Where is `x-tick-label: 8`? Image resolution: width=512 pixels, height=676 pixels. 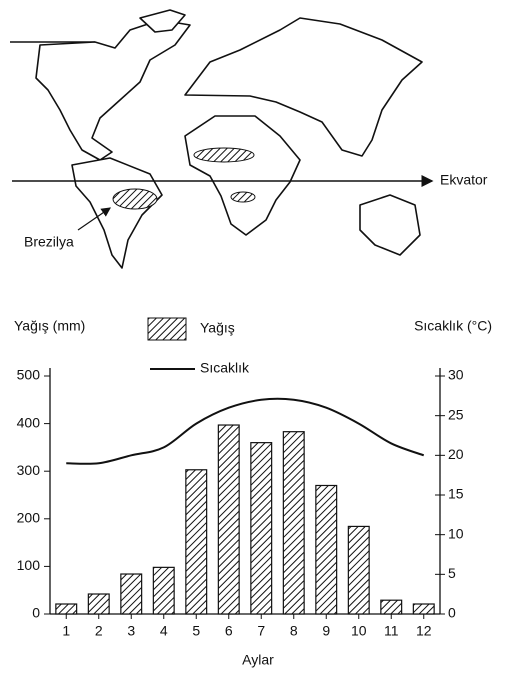 x-tick-label: 8 is located at coordinates (294, 631).